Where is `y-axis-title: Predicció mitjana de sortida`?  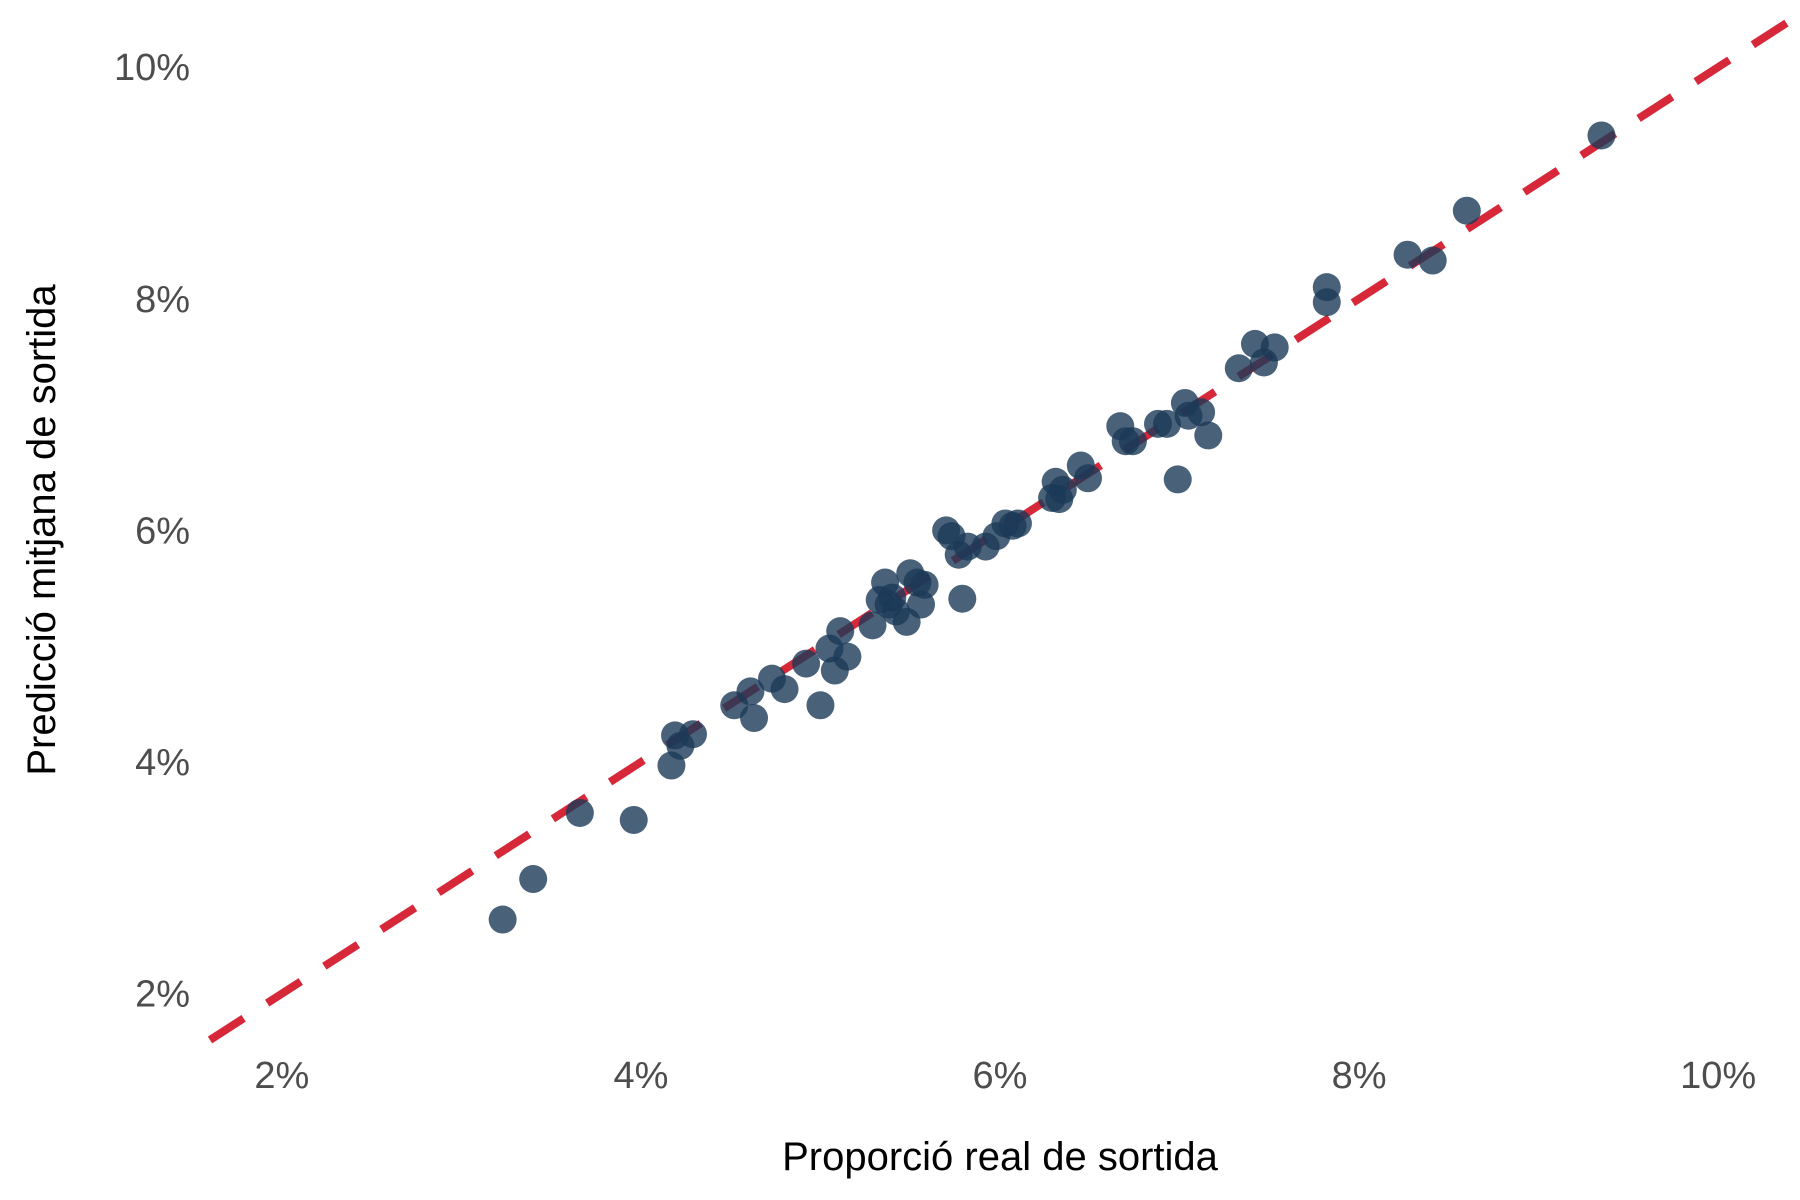 y-axis-title: Predicció mitjana de sortida is located at coordinates (42, 530).